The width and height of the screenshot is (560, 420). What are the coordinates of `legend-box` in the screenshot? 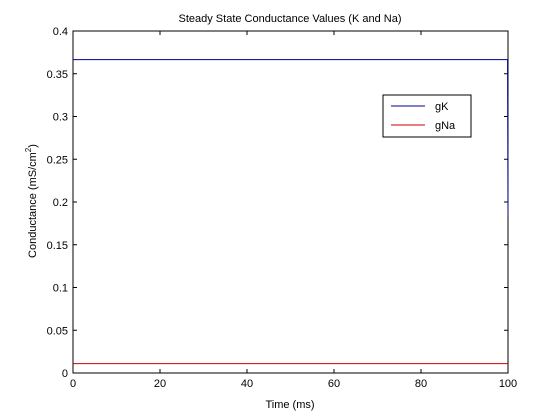 It's located at (427, 116).